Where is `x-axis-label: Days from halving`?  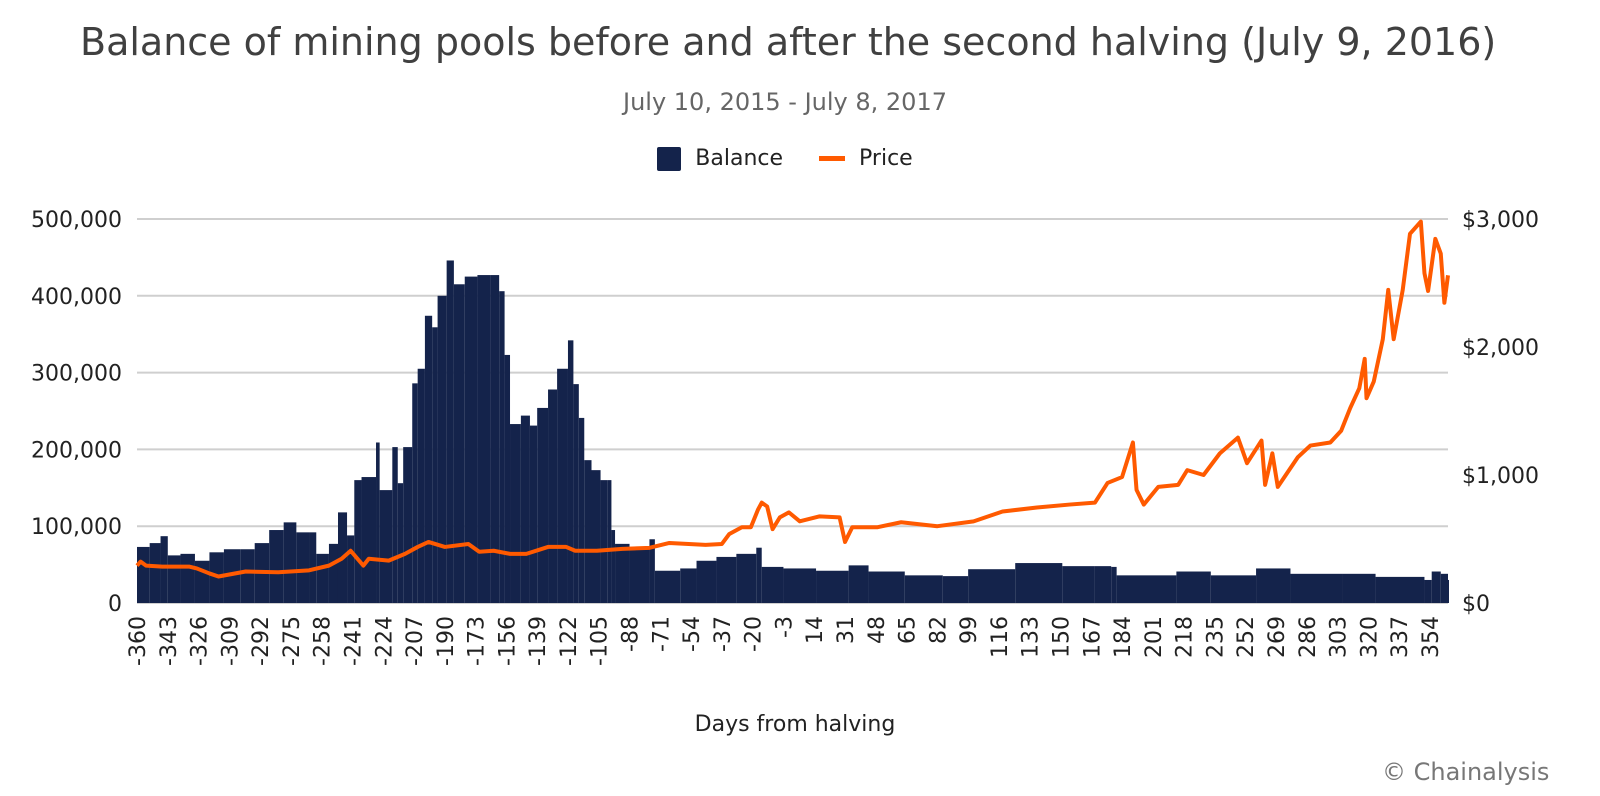
x-axis-label: Days from halving is located at coordinates (795, 724).